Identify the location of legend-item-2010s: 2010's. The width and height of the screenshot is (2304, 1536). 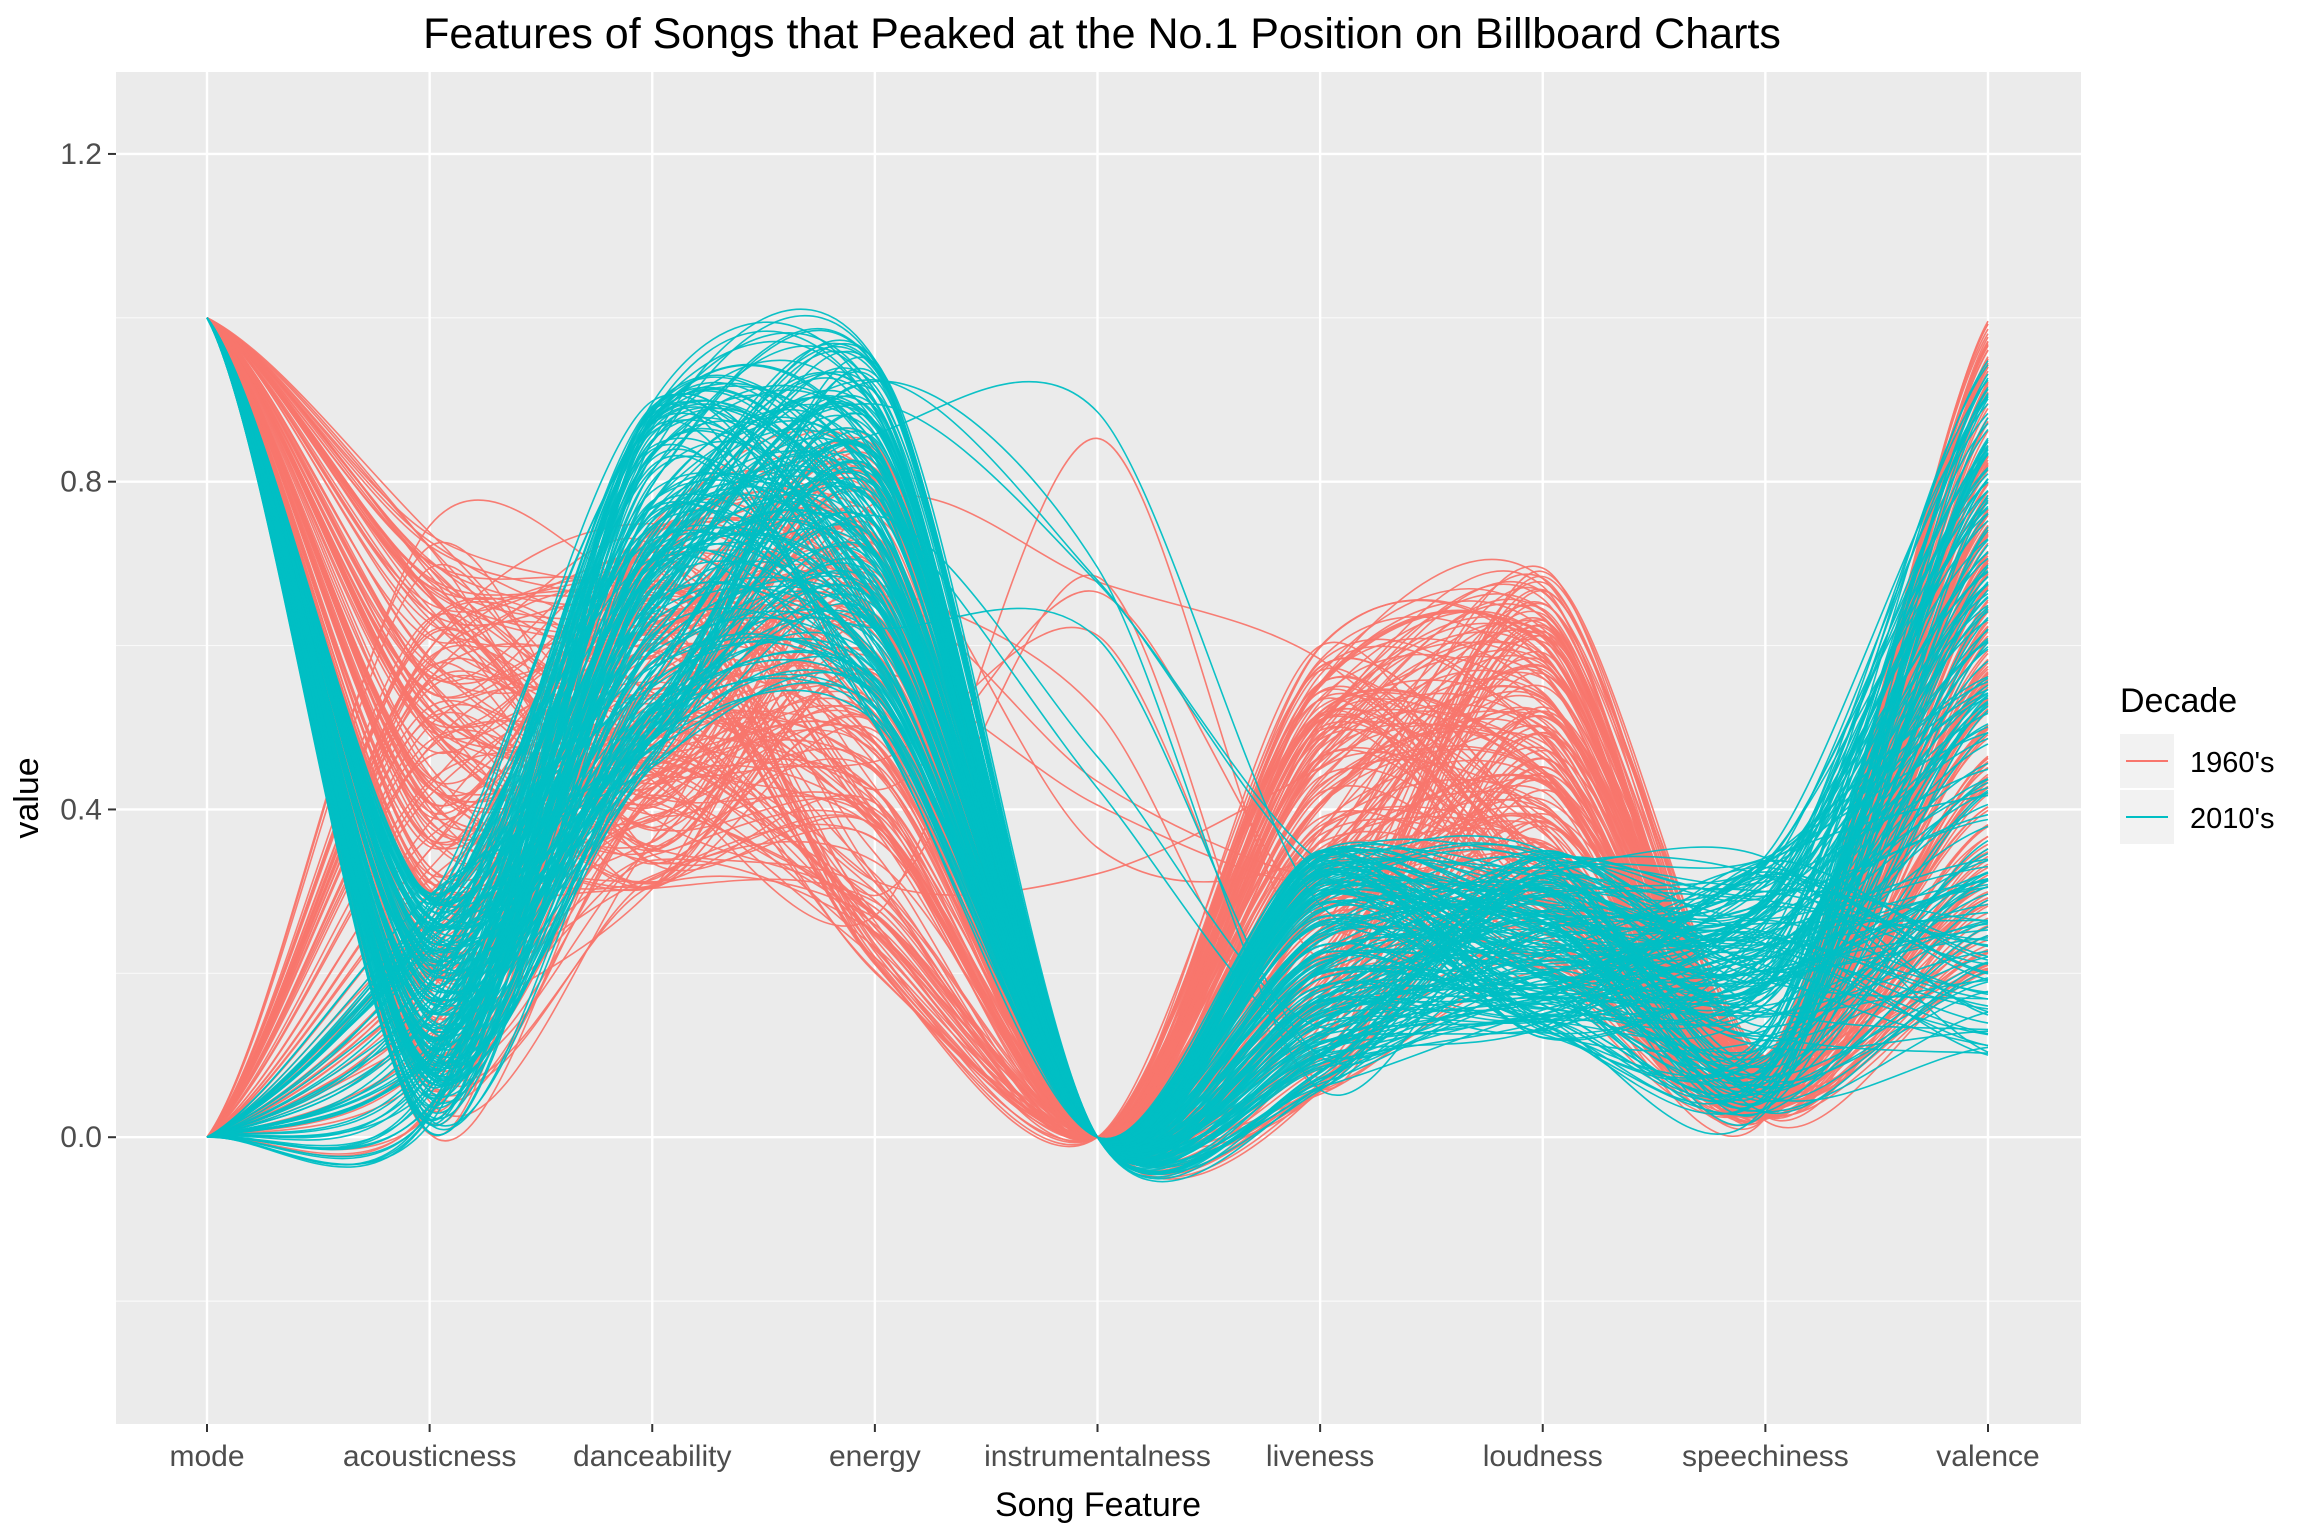
(2197, 817).